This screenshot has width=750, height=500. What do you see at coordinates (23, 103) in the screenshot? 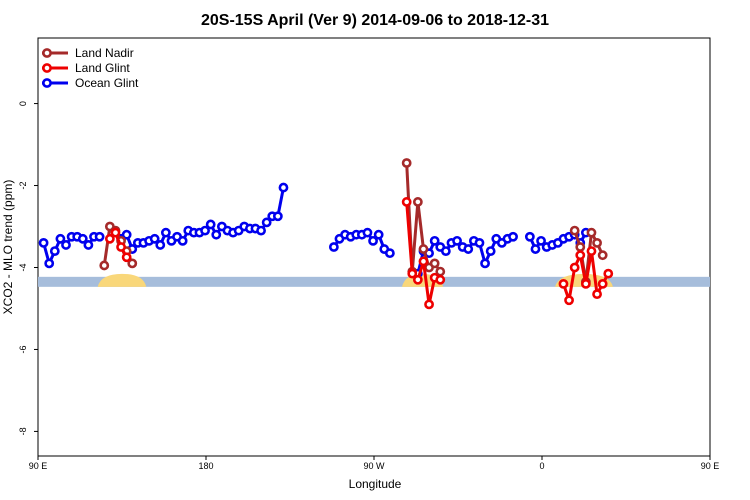
I see `y-tick-label-0: 0` at bounding box center [23, 103].